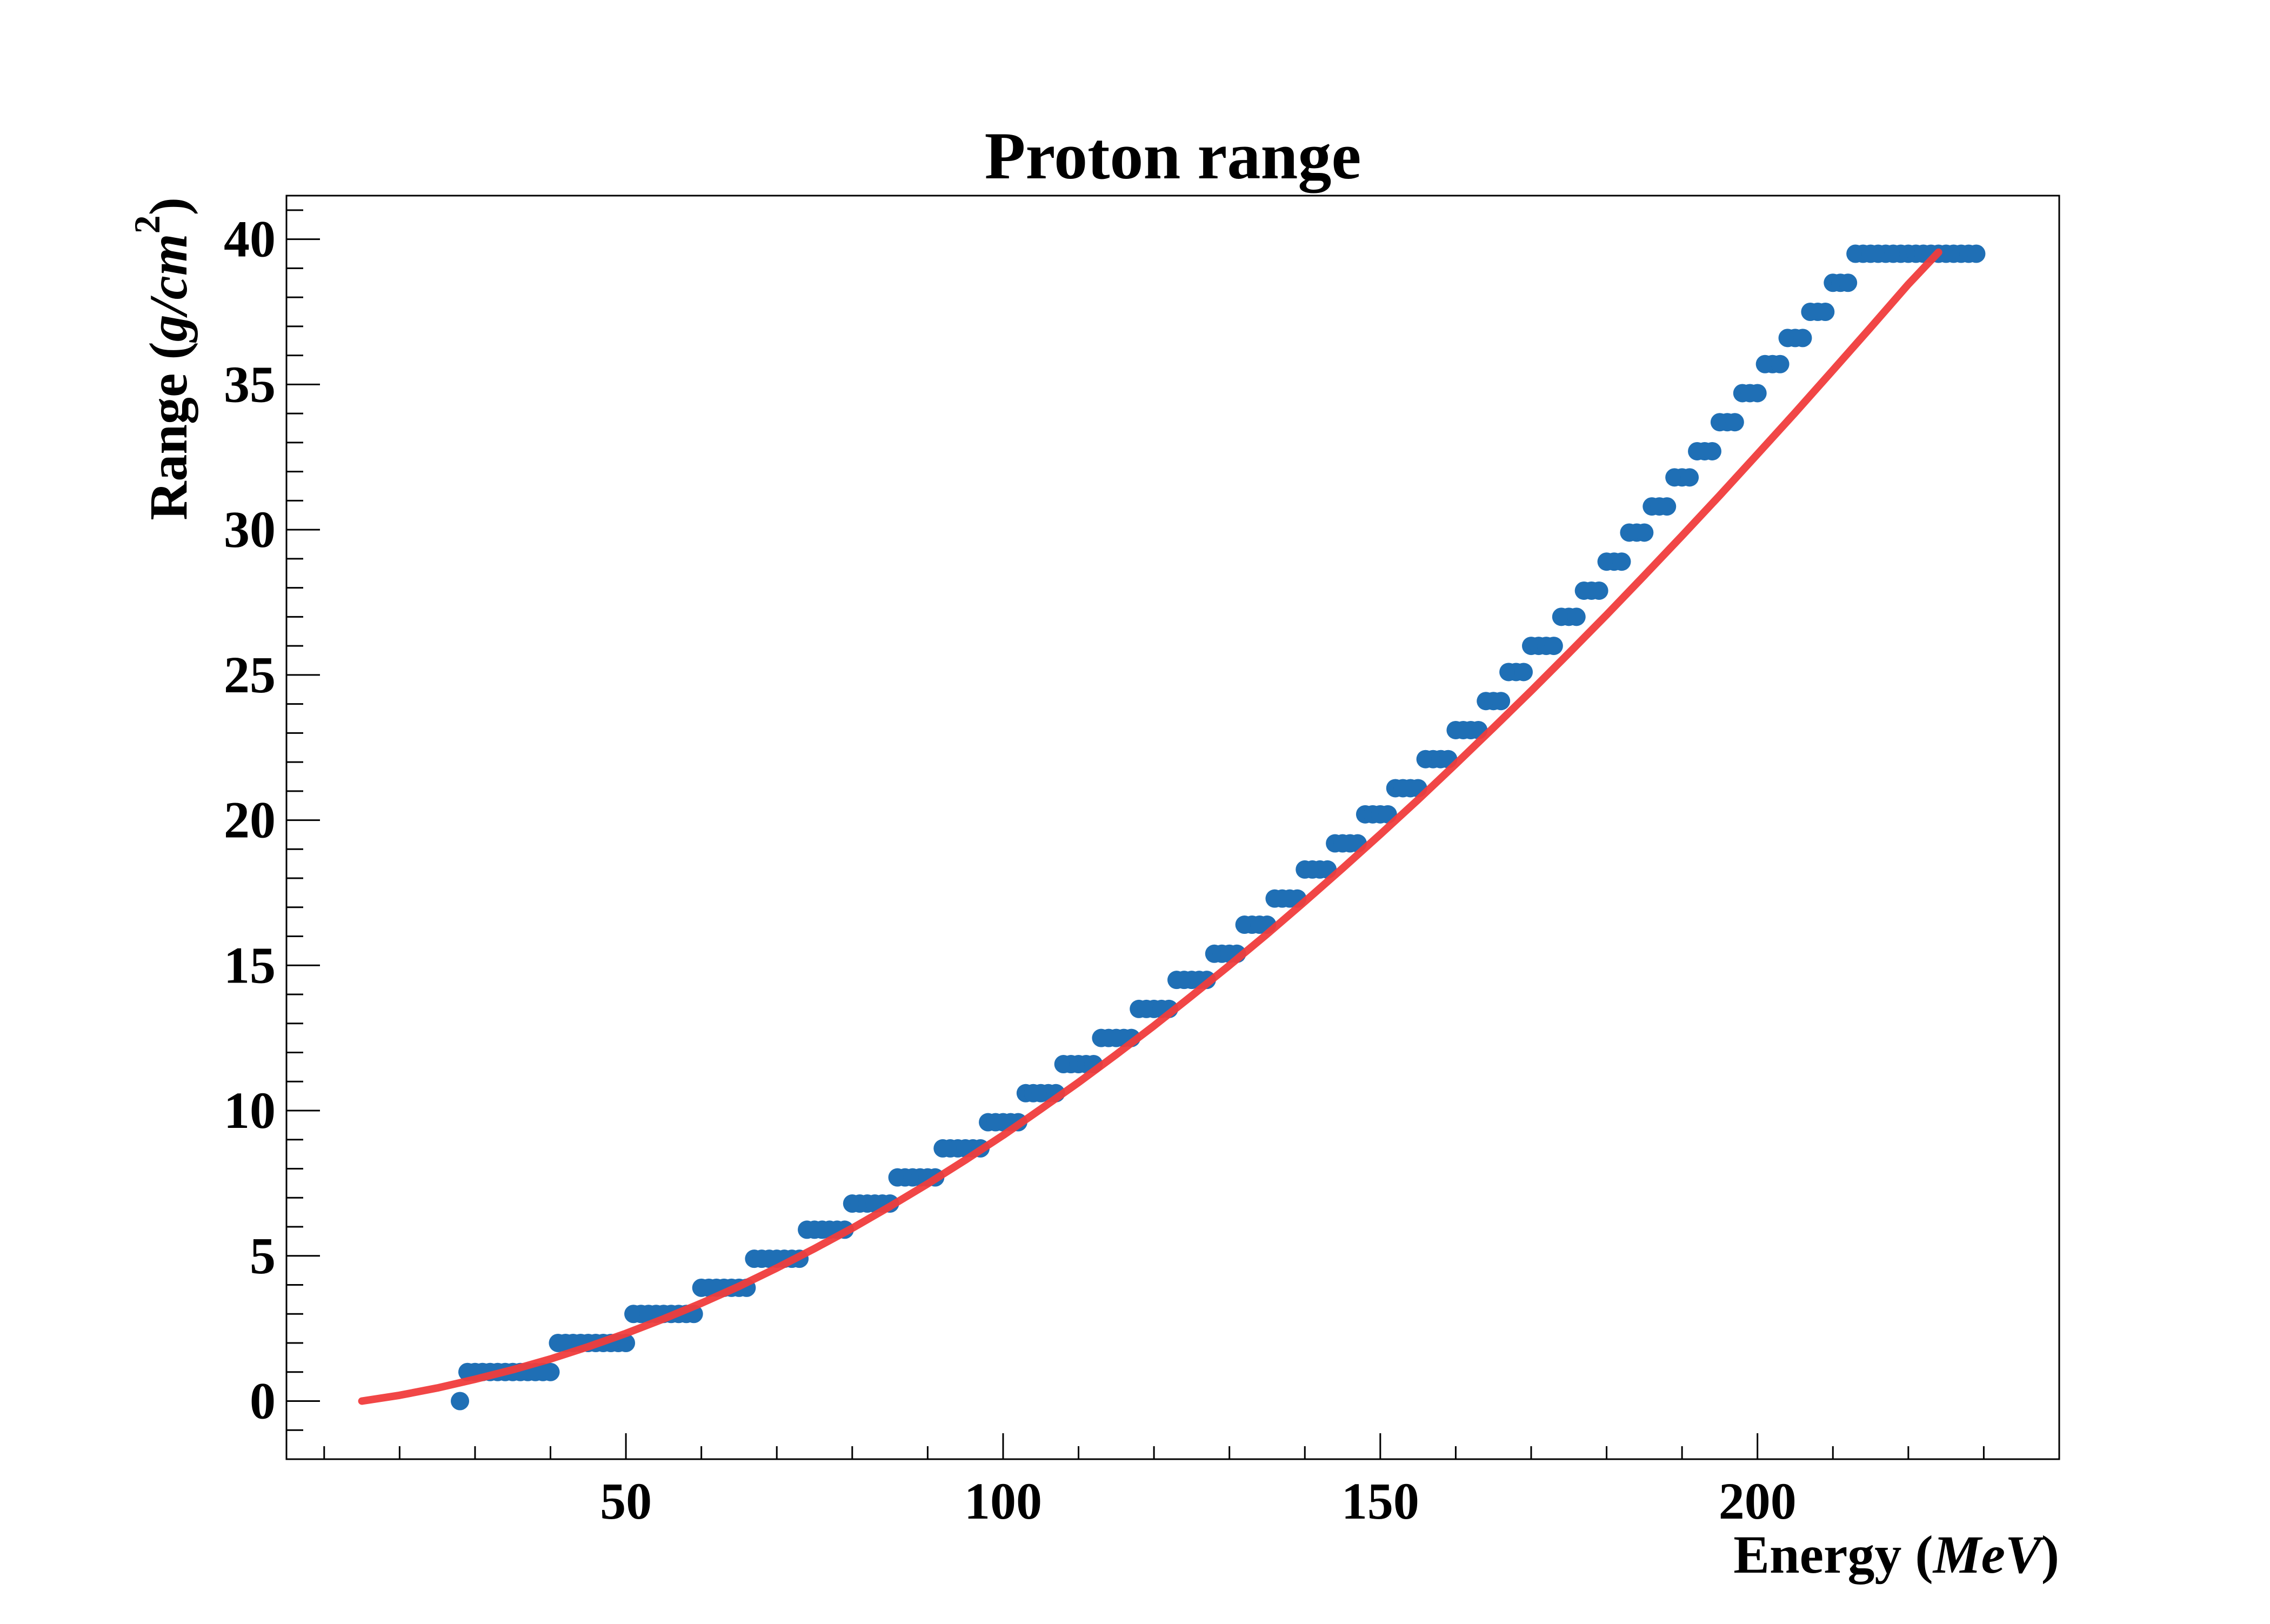  What do you see at coordinates (168, 206) in the screenshot?
I see `y-axis-title-close: )` at bounding box center [168, 206].